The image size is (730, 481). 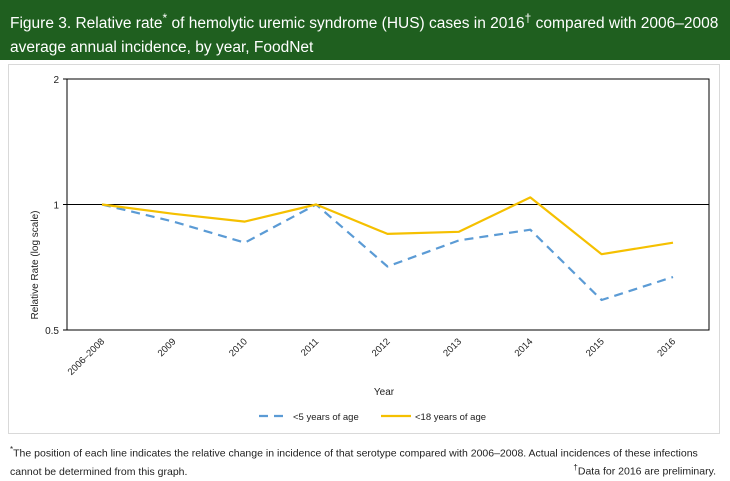 What do you see at coordinates (452, 347) in the screenshot?
I see `x-tick-label: 2013` at bounding box center [452, 347].